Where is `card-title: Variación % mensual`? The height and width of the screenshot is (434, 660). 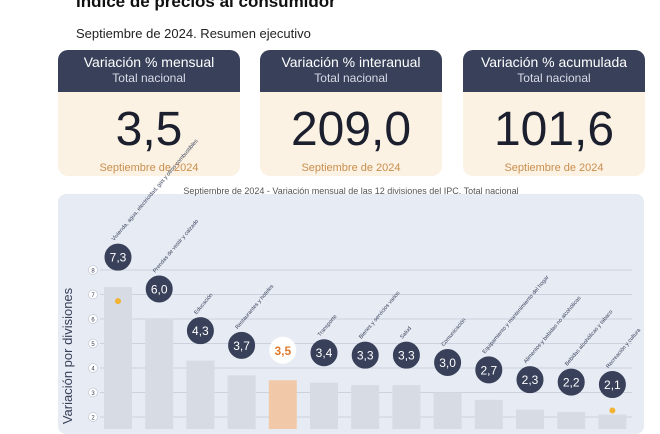
card-title: Variación % mensual is located at coordinates (149, 62).